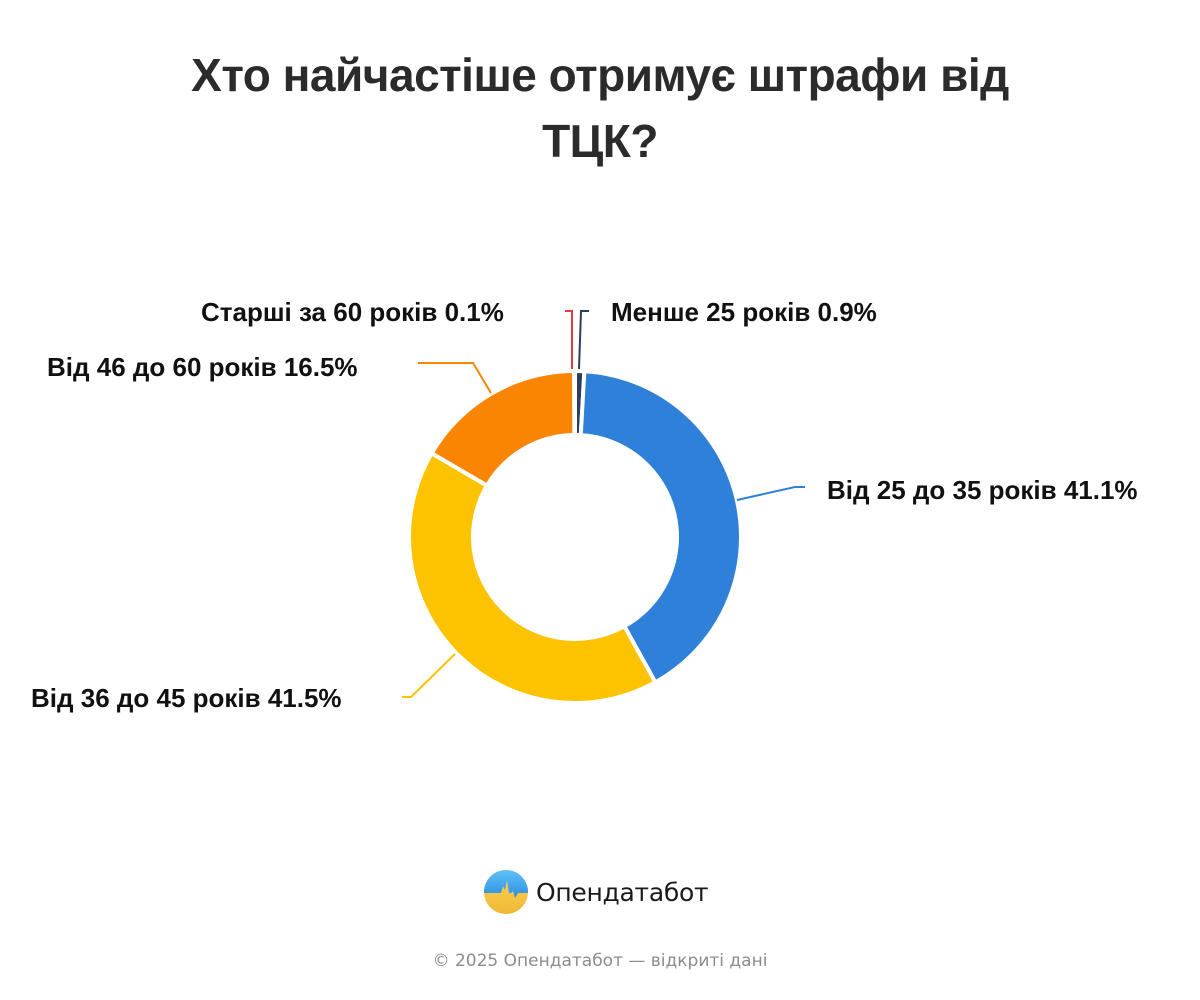 This screenshot has height=1000, width=1200. What do you see at coordinates (600, 108) in the screenshot?
I see `chart-title: Хто найчастіше отримує штрафи від ТЦК?` at bounding box center [600, 108].